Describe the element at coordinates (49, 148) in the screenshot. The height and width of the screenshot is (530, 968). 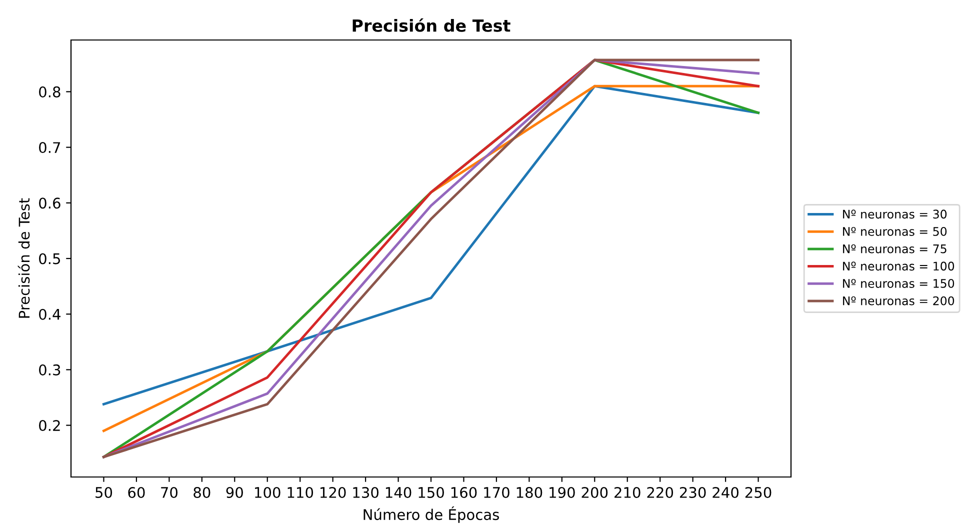
I see `y-tick-label: 0.7` at that location.